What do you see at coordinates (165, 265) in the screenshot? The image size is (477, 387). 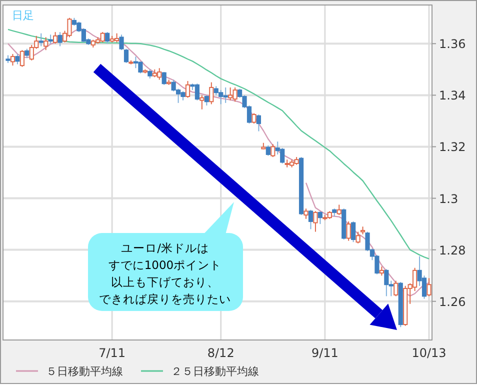 I see `annotation: すでに1000ポイント` at bounding box center [165, 265].